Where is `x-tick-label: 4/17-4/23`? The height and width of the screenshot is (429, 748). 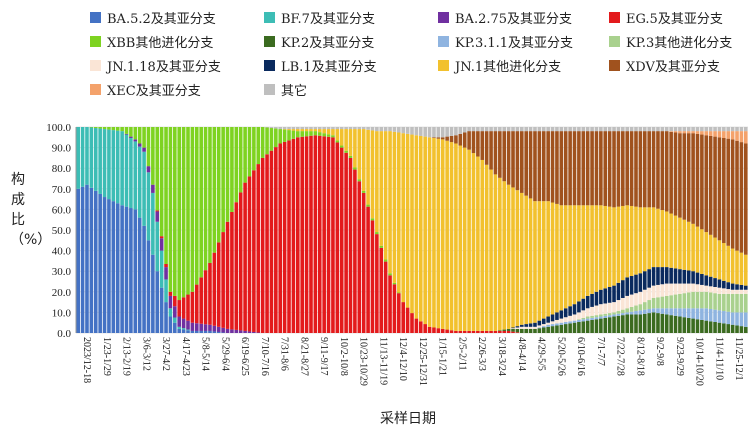 x-tick-label: 4/17-4/23 is located at coordinates (185, 356).